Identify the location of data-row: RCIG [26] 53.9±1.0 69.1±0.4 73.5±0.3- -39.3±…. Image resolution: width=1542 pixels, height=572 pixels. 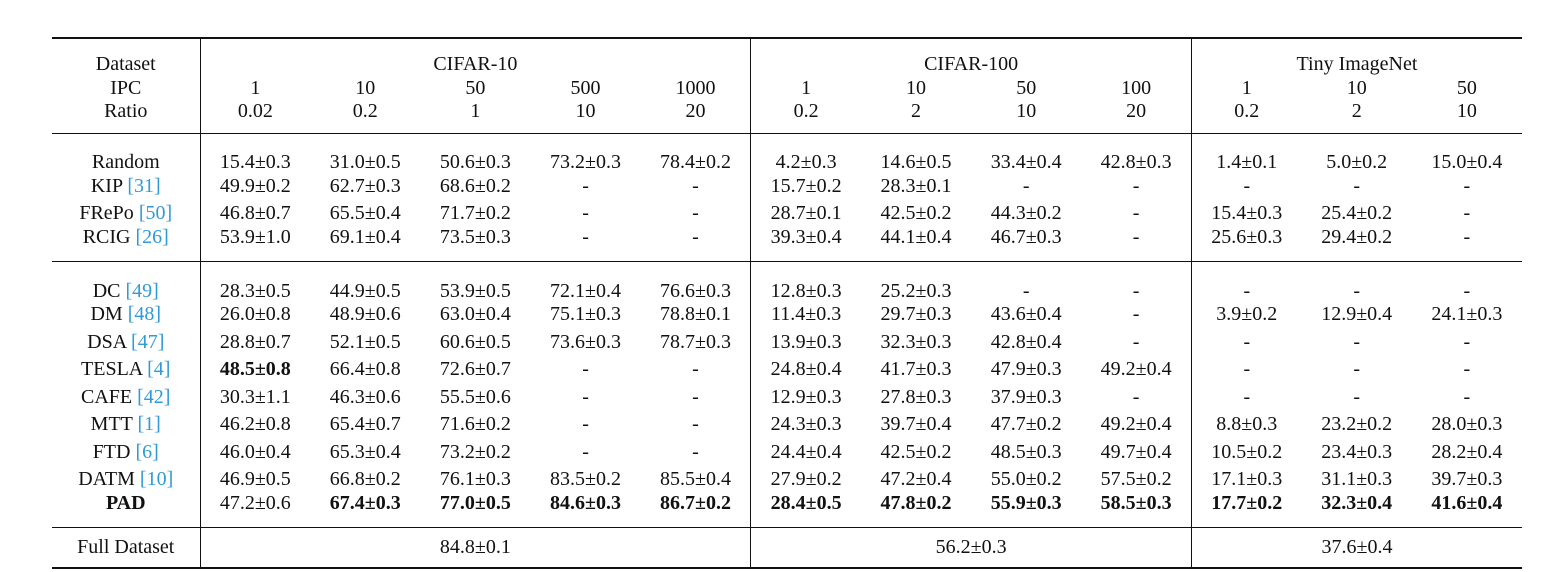
(787, 244).